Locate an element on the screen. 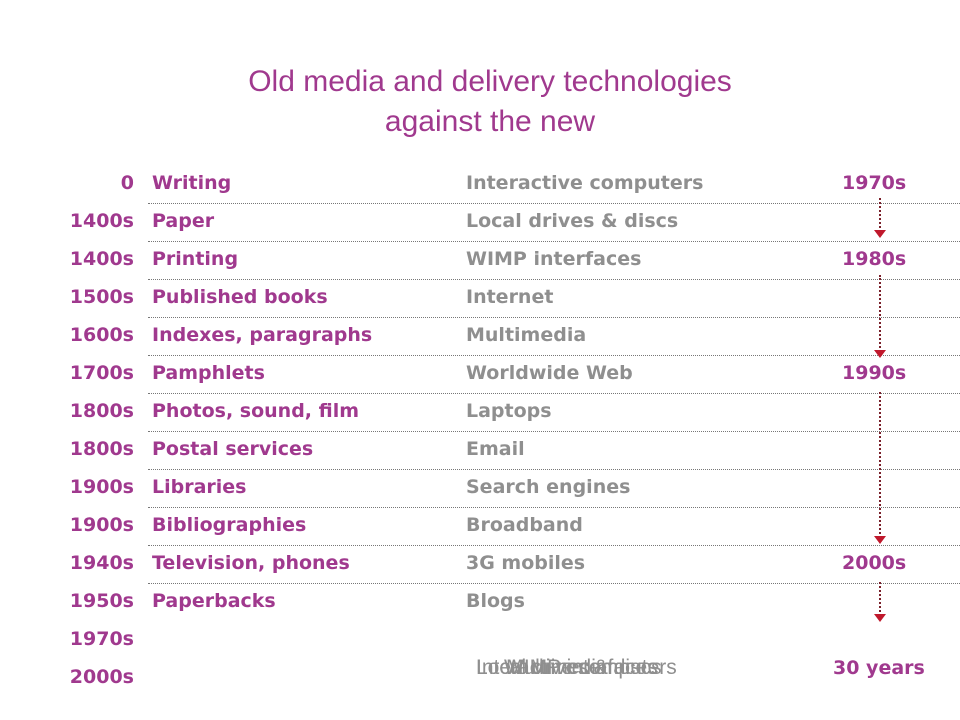 This screenshot has height=720, width=960. old-technology: Postal services is located at coordinates (233, 449).